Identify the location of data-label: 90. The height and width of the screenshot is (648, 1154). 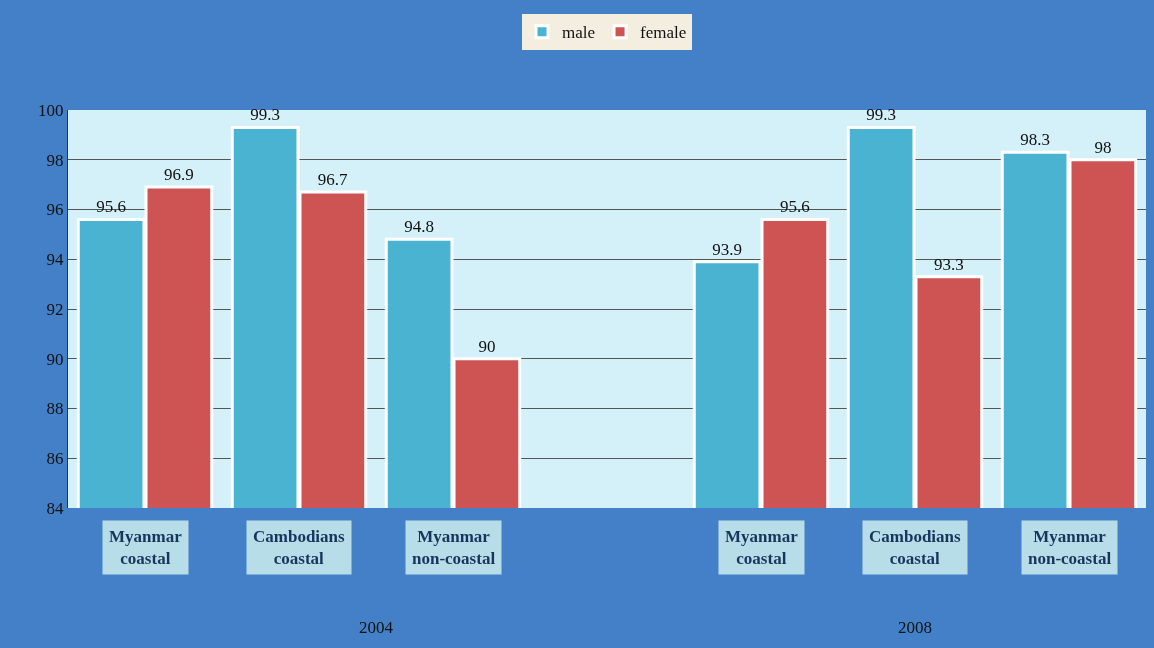
(487, 346).